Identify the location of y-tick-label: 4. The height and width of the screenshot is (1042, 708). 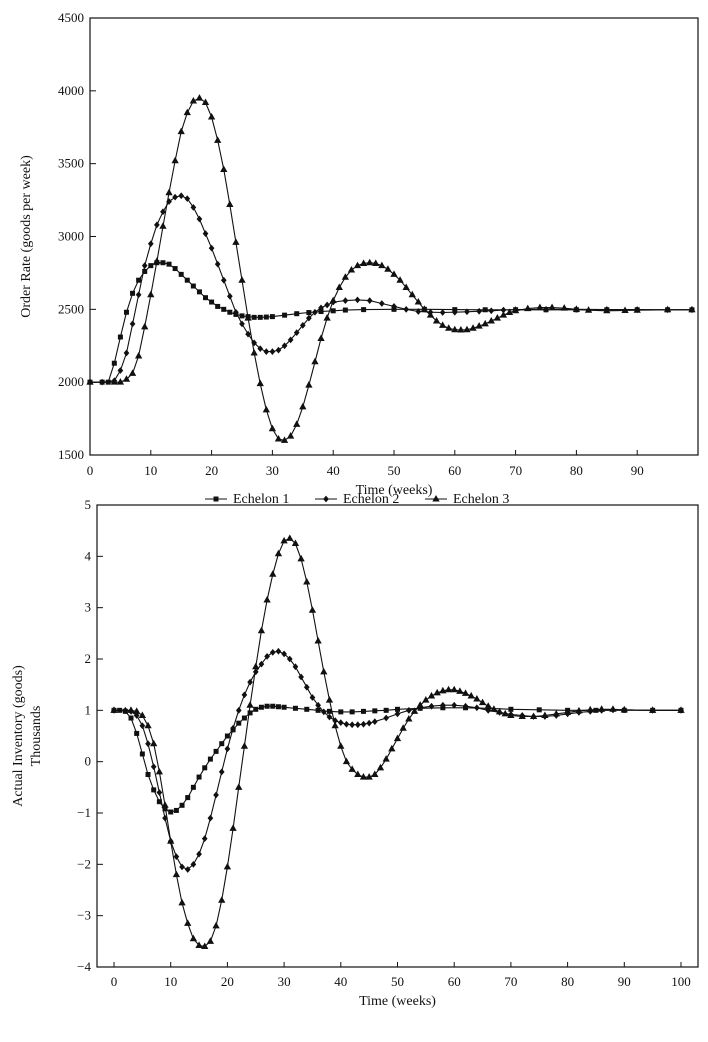
(88, 555).